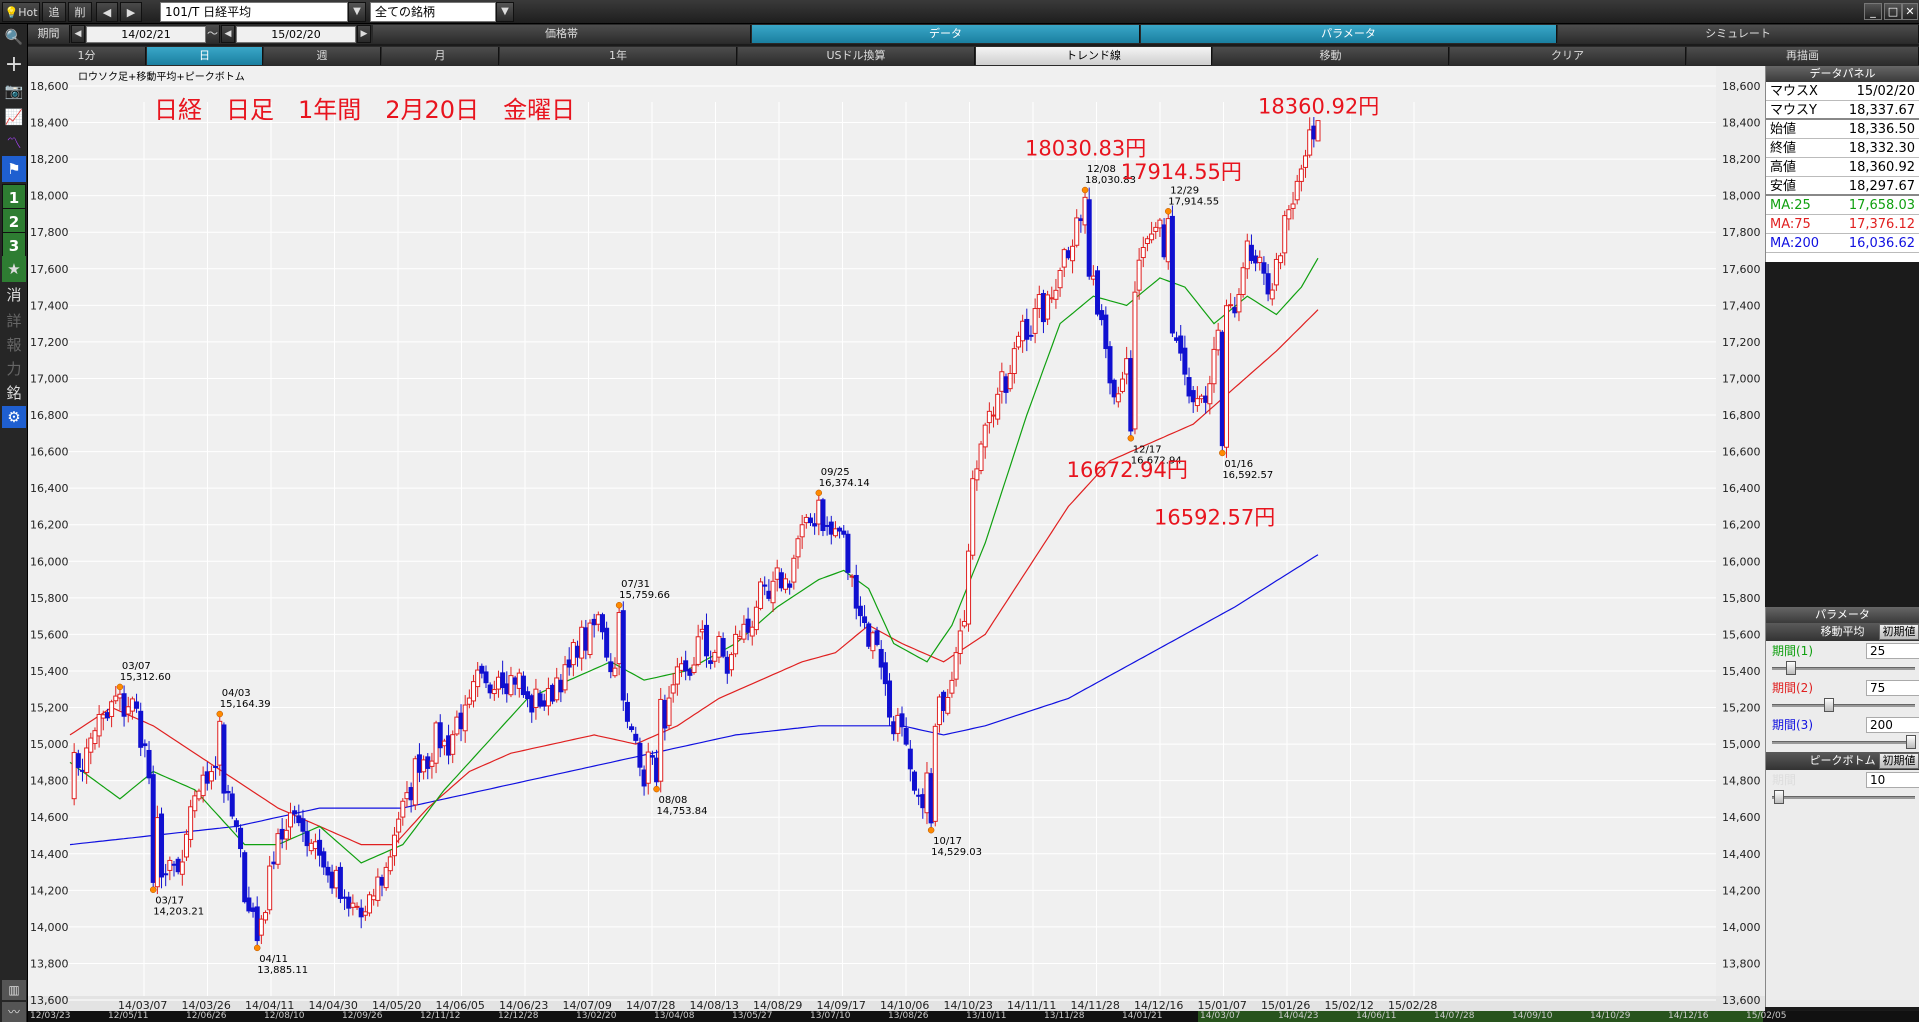 This screenshot has height=1022, width=1919. What do you see at coordinates (54, 12) in the screenshot?
I see `add-button: 追` at bounding box center [54, 12].